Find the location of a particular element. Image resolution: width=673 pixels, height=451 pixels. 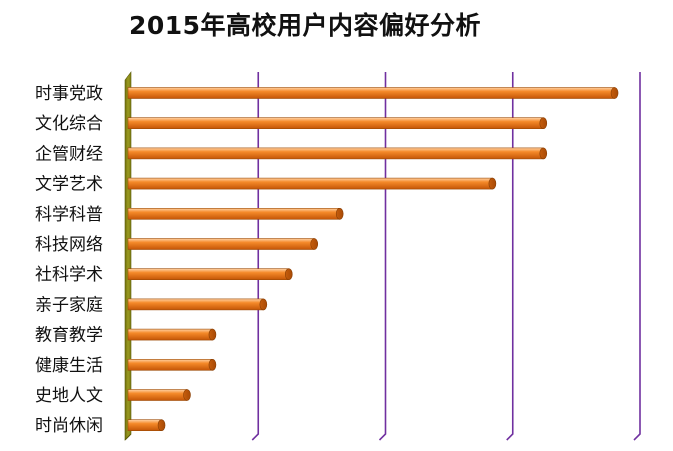

category-label: 科学科普 is located at coordinates (69, 215).